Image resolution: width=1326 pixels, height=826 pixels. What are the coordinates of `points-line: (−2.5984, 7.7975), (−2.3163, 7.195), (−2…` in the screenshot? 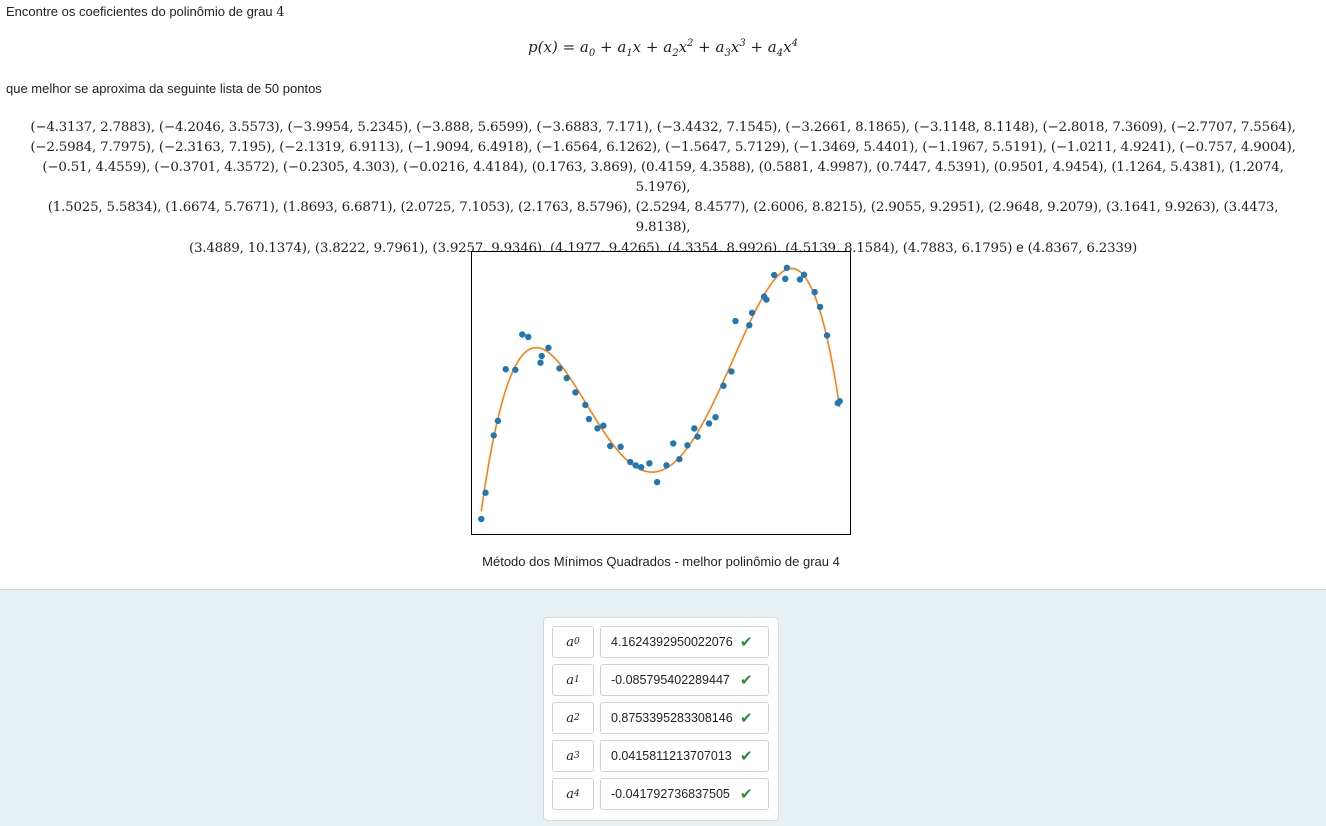 It's located at (663, 147).